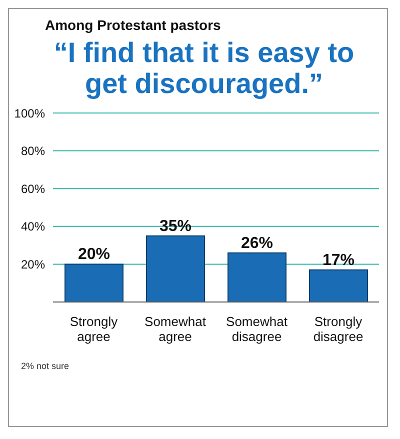  What do you see at coordinates (257, 243) in the screenshot?
I see `data-label: 26%` at bounding box center [257, 243].